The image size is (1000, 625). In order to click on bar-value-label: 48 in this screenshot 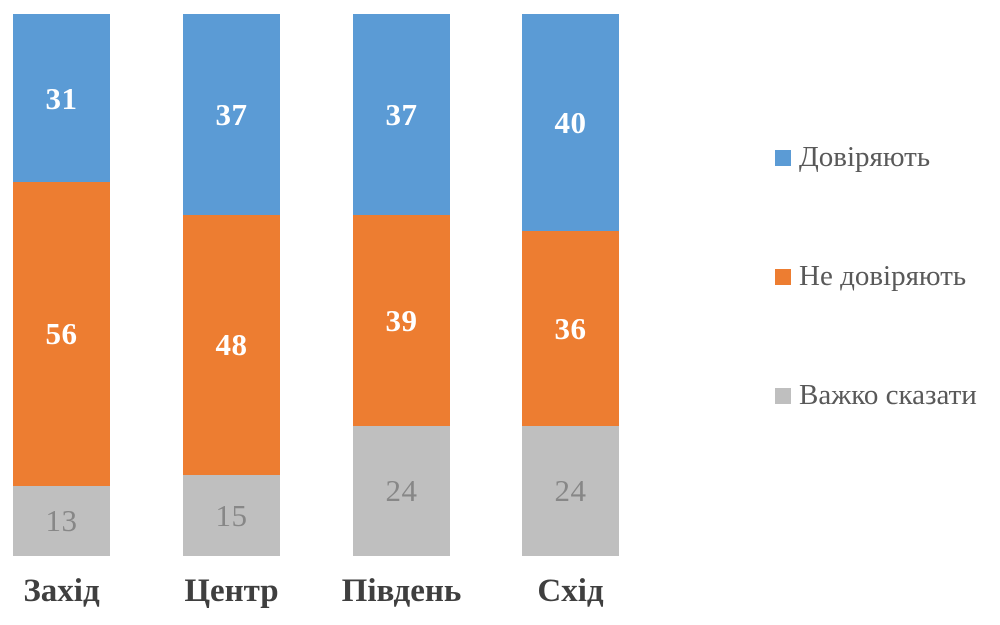, I will do `click(231, 345)`.